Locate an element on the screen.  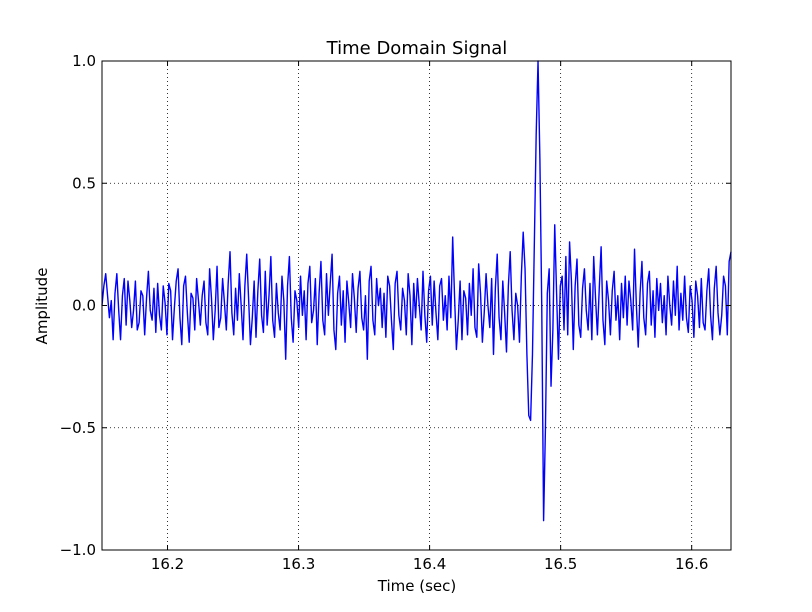
x-tick-label: 16.3 is located at coordinates (298, 564).